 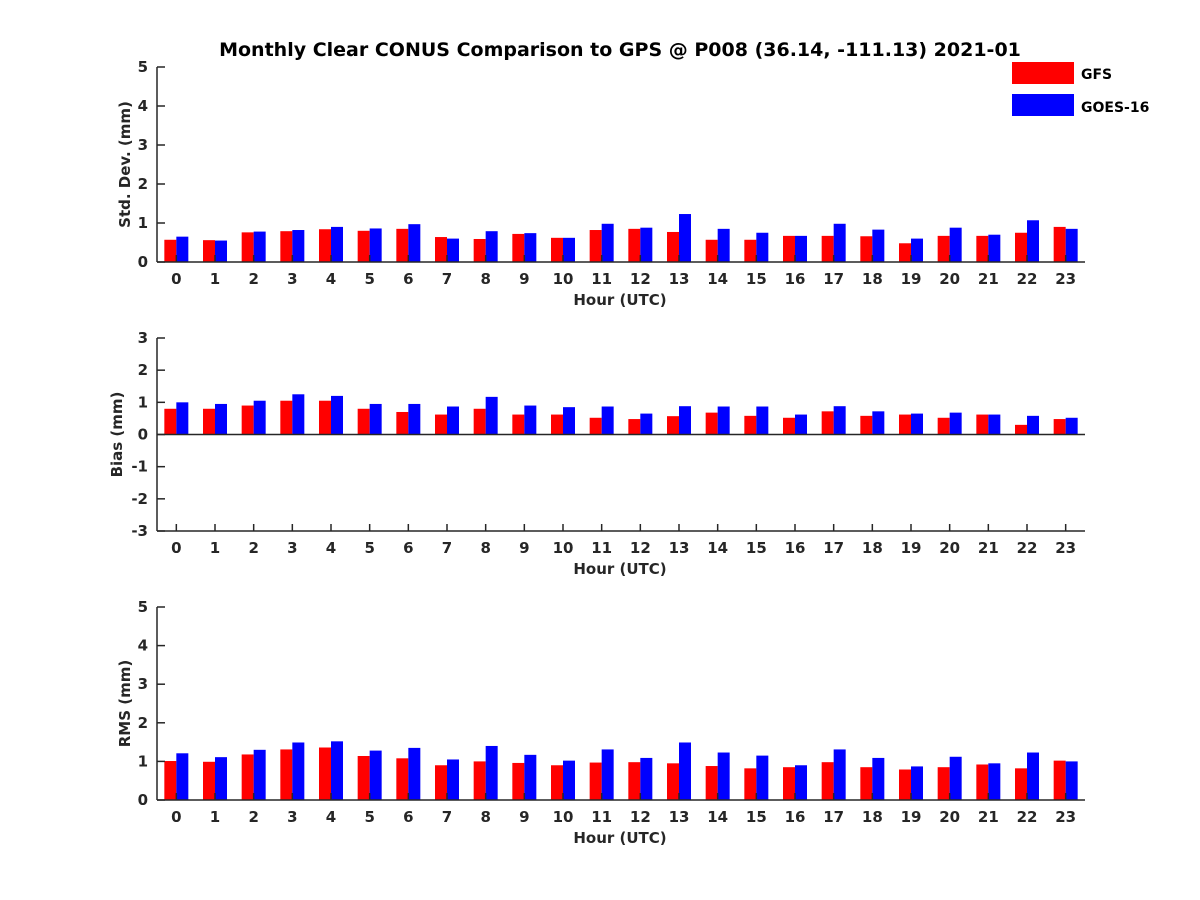 I want to click on bias-x-tick-label: 15, so click(x=756, y=548).